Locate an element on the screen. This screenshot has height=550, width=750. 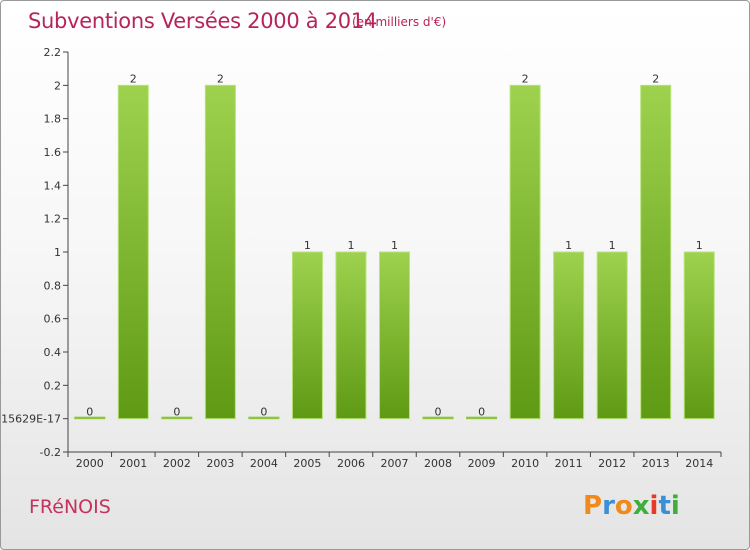
x-tick-label: 2002 is located at coordinates (177, 463).